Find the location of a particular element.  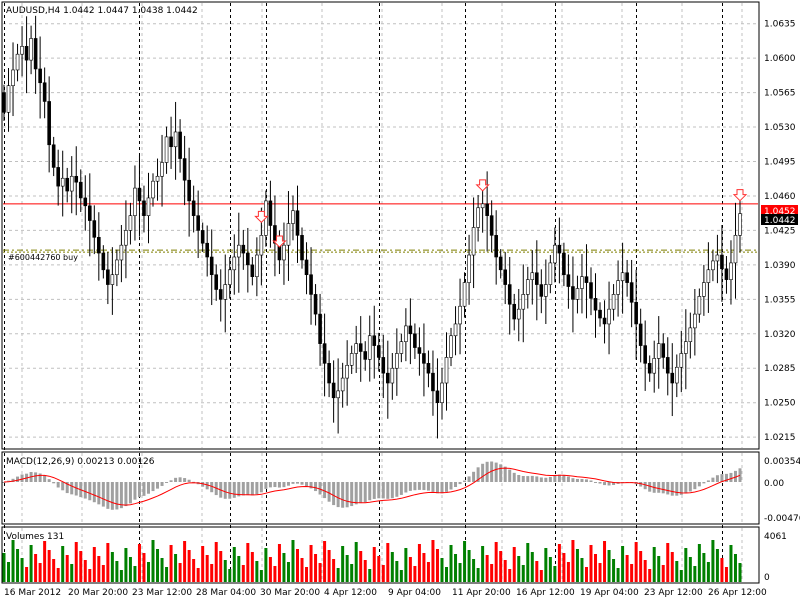

volume-bars is located at coordinates (372, 561).